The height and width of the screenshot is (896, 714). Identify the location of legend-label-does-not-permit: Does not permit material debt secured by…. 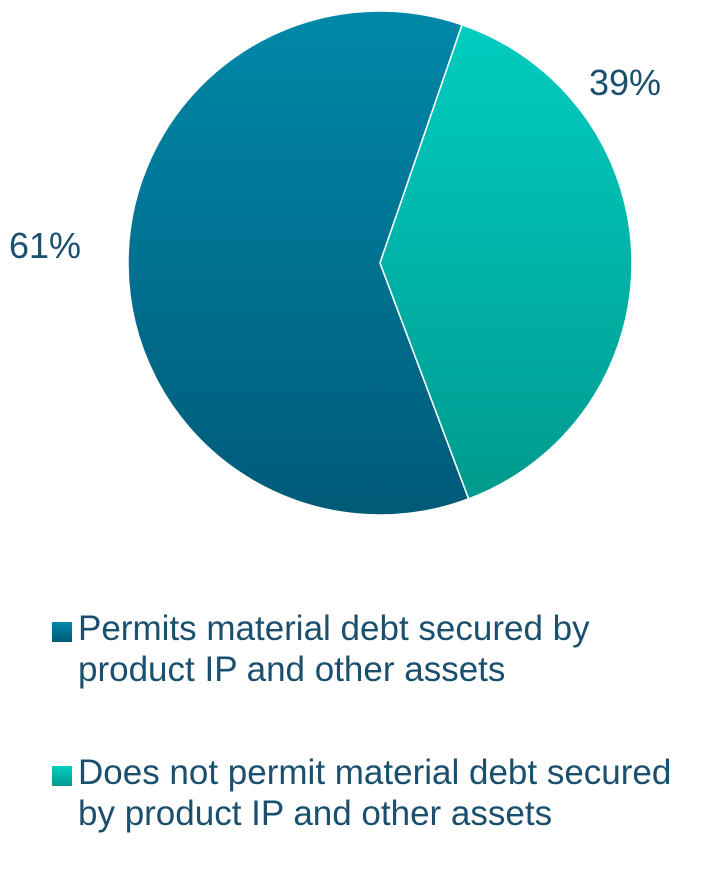
(375, 793).